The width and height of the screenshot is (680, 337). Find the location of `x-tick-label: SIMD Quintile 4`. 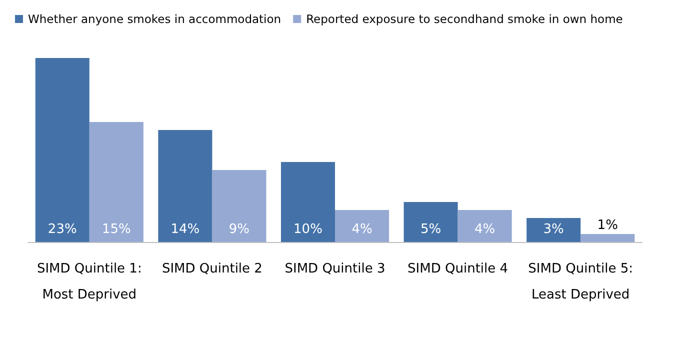

x-tick-label: SIMD Quintile 4 is located at coordinates (458, 269).